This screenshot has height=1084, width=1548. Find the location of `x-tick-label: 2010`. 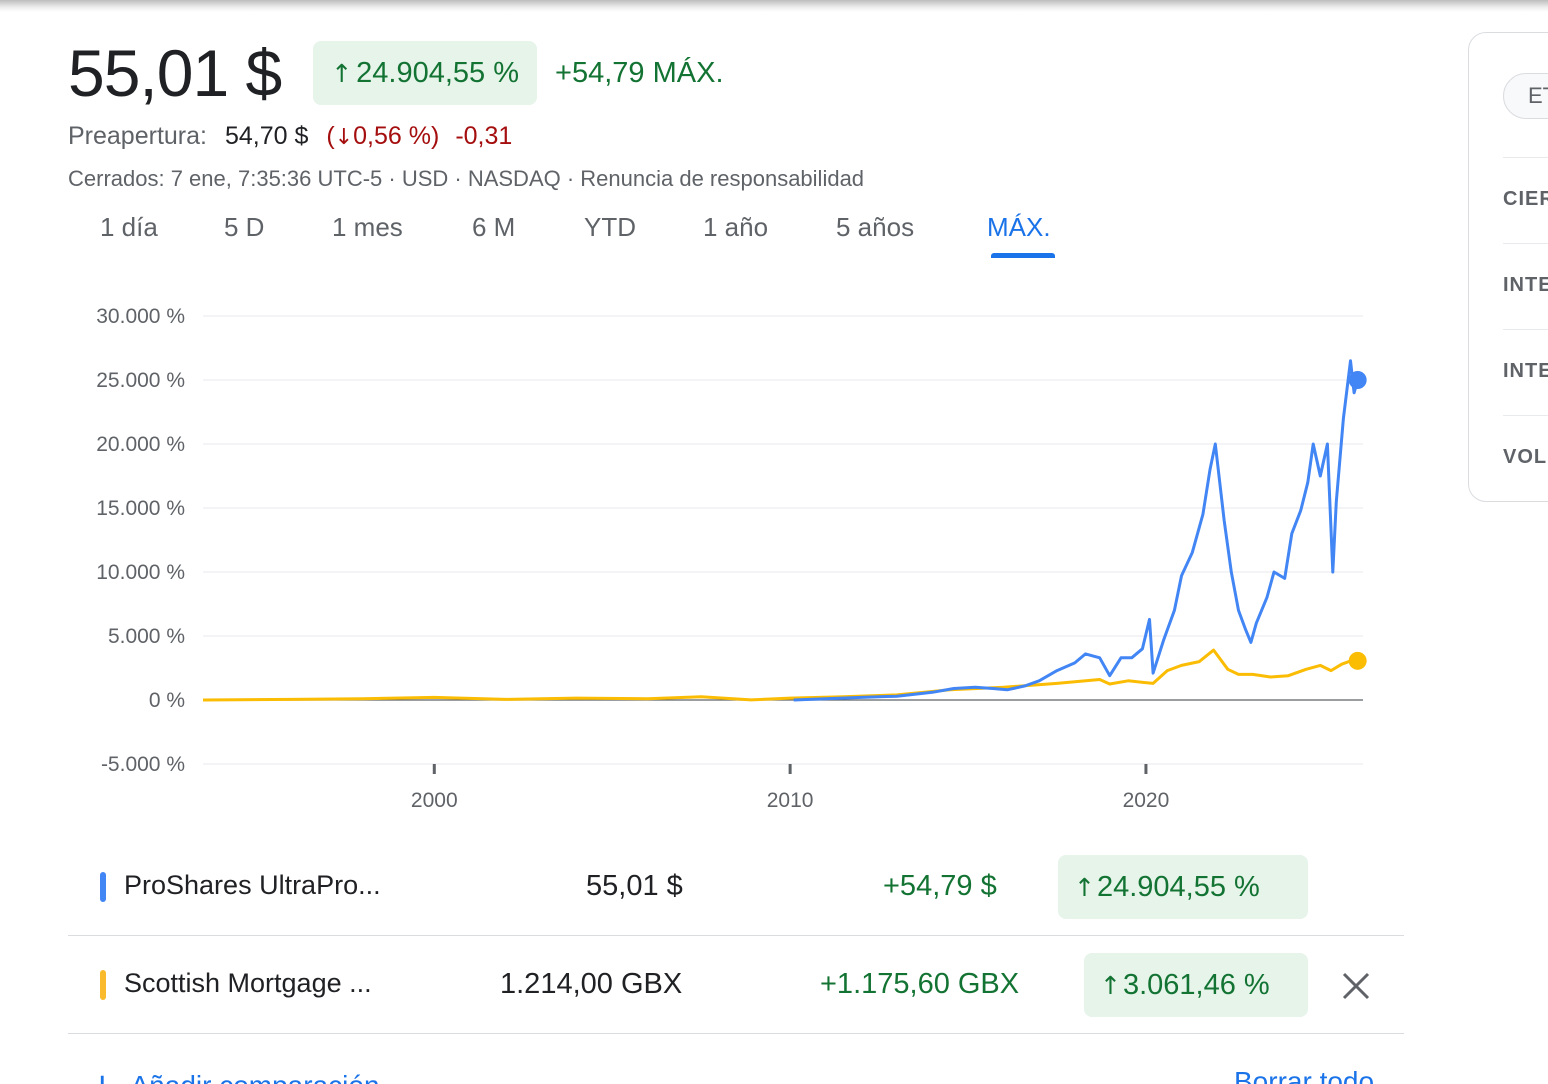

x-tick-label: 2010 is located at coordinates (790, 800).